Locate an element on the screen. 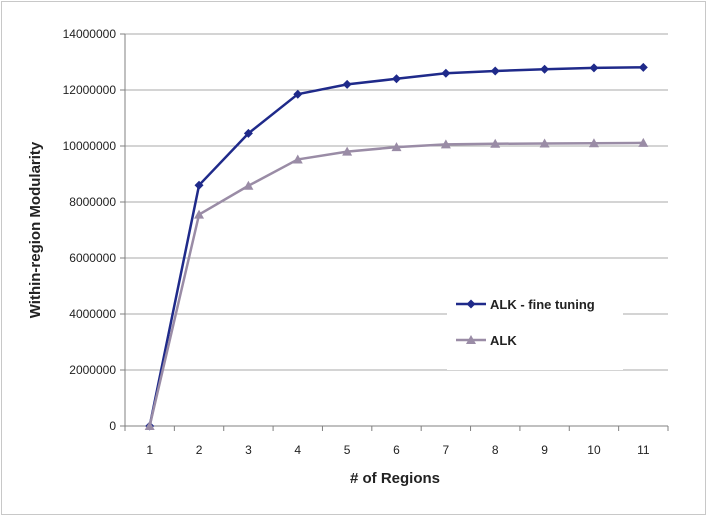 The width and height of the screenshot is (709, 518). legend-box is located at coordinates (535, 327).